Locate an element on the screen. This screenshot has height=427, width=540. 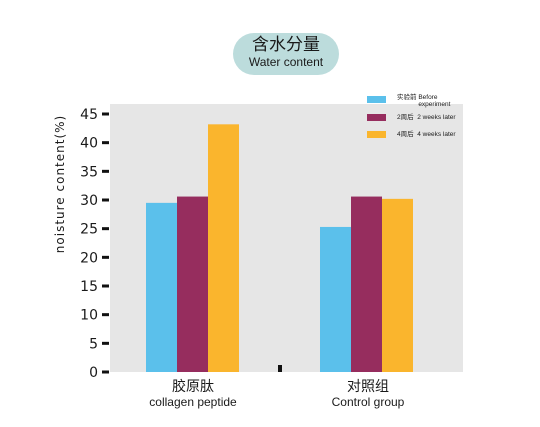
y-tick-label: 0 is located at coordinates (93, 373).